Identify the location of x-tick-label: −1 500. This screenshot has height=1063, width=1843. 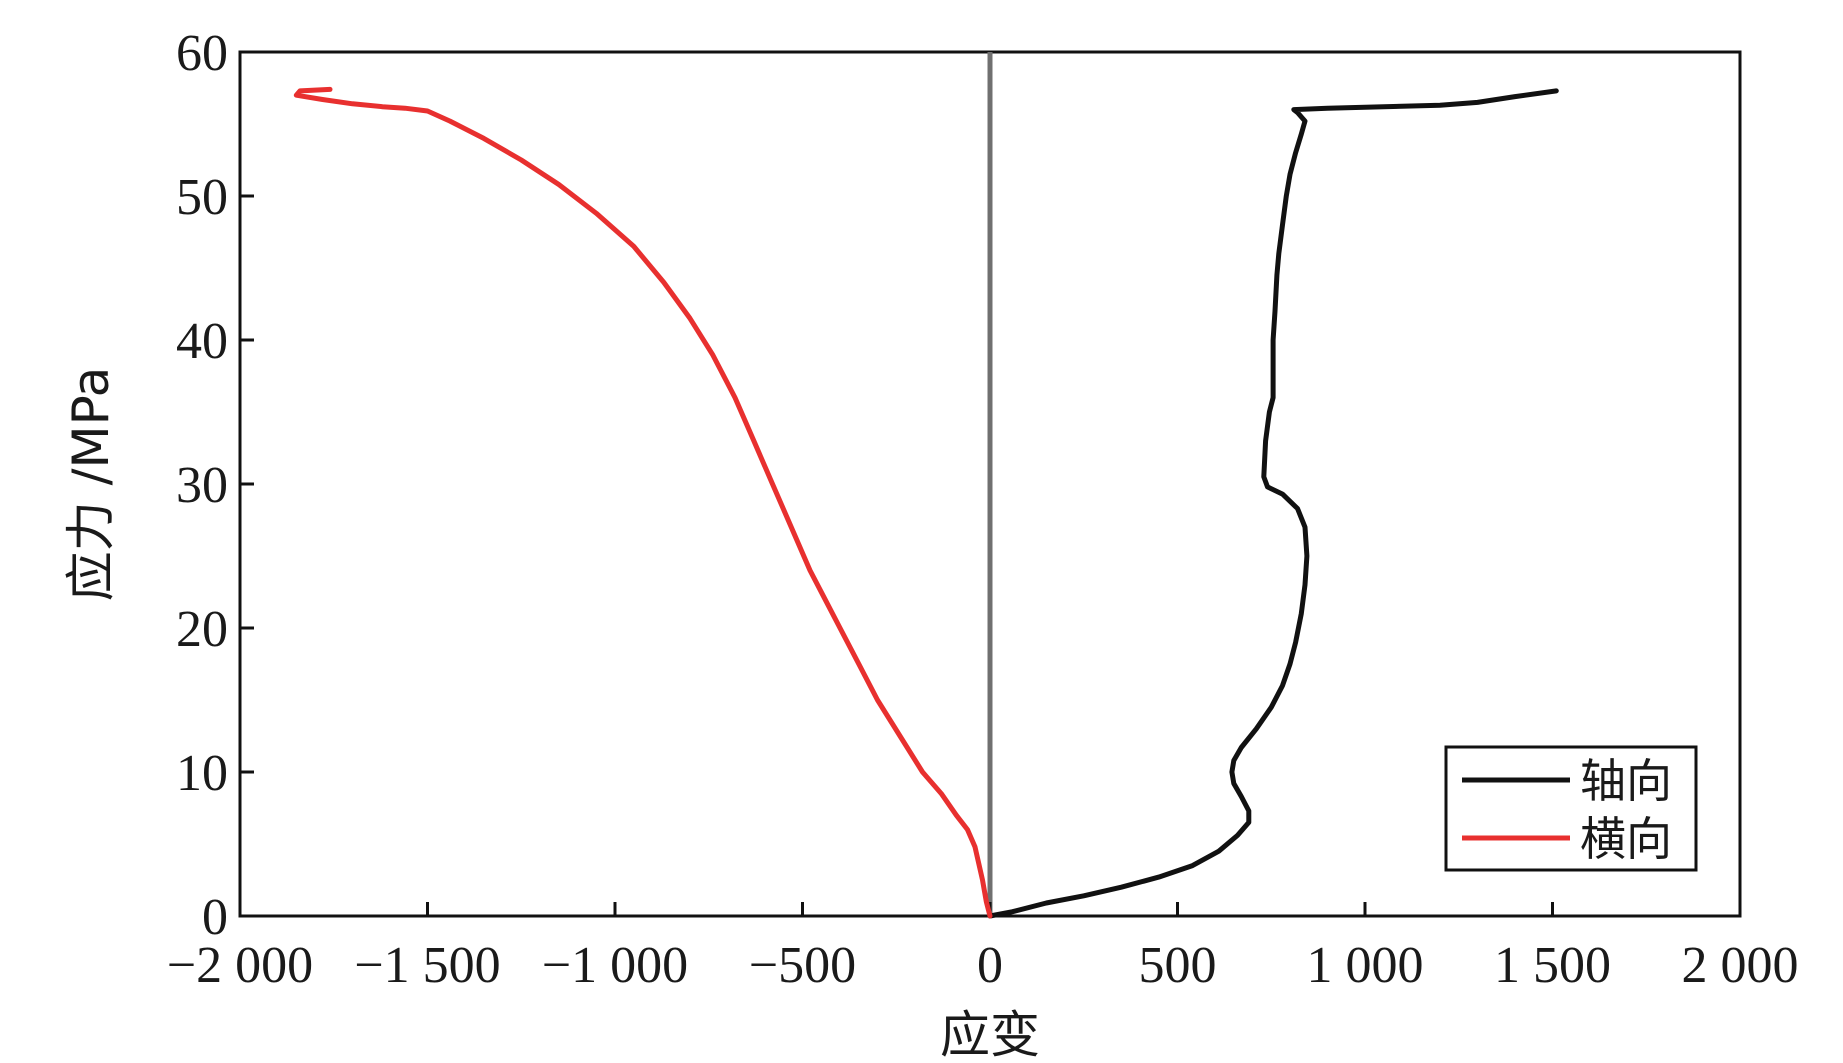
(427, 965).